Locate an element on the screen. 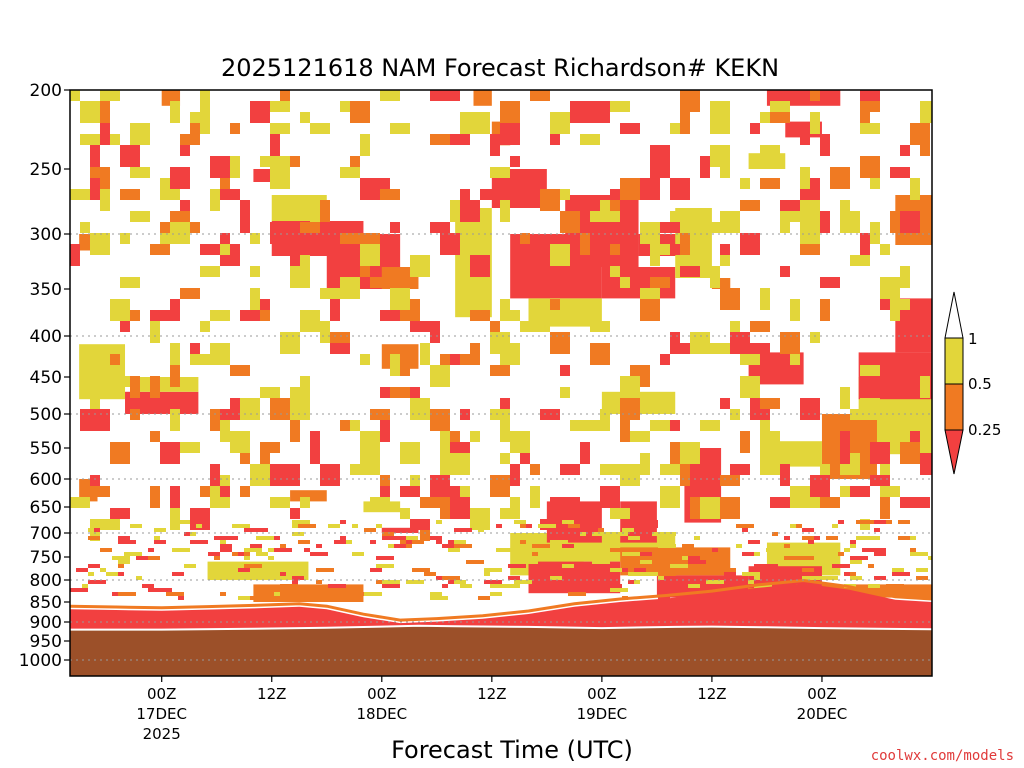  x-tick-date: 20DEC is located at coordinates (822, 714).